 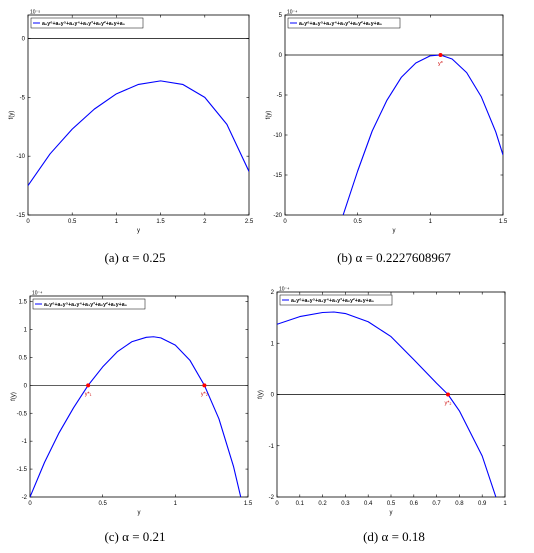 I want to click on x-tick-label: 0.1, so click(x=300, y=504).